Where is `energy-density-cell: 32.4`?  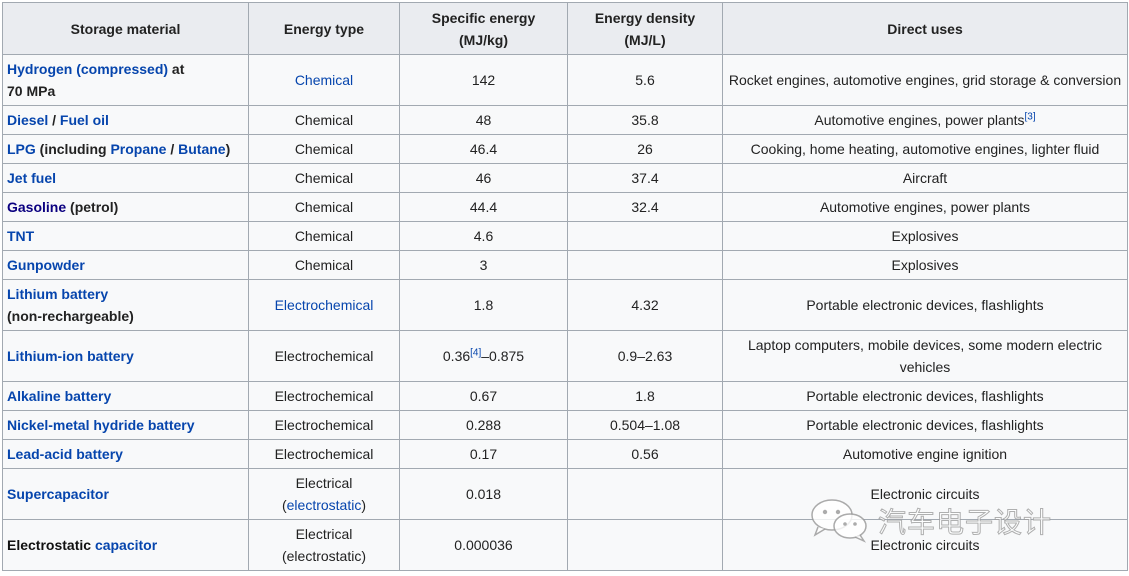 energy-density-cell: 32.4 is located at coordinates (645, 207).